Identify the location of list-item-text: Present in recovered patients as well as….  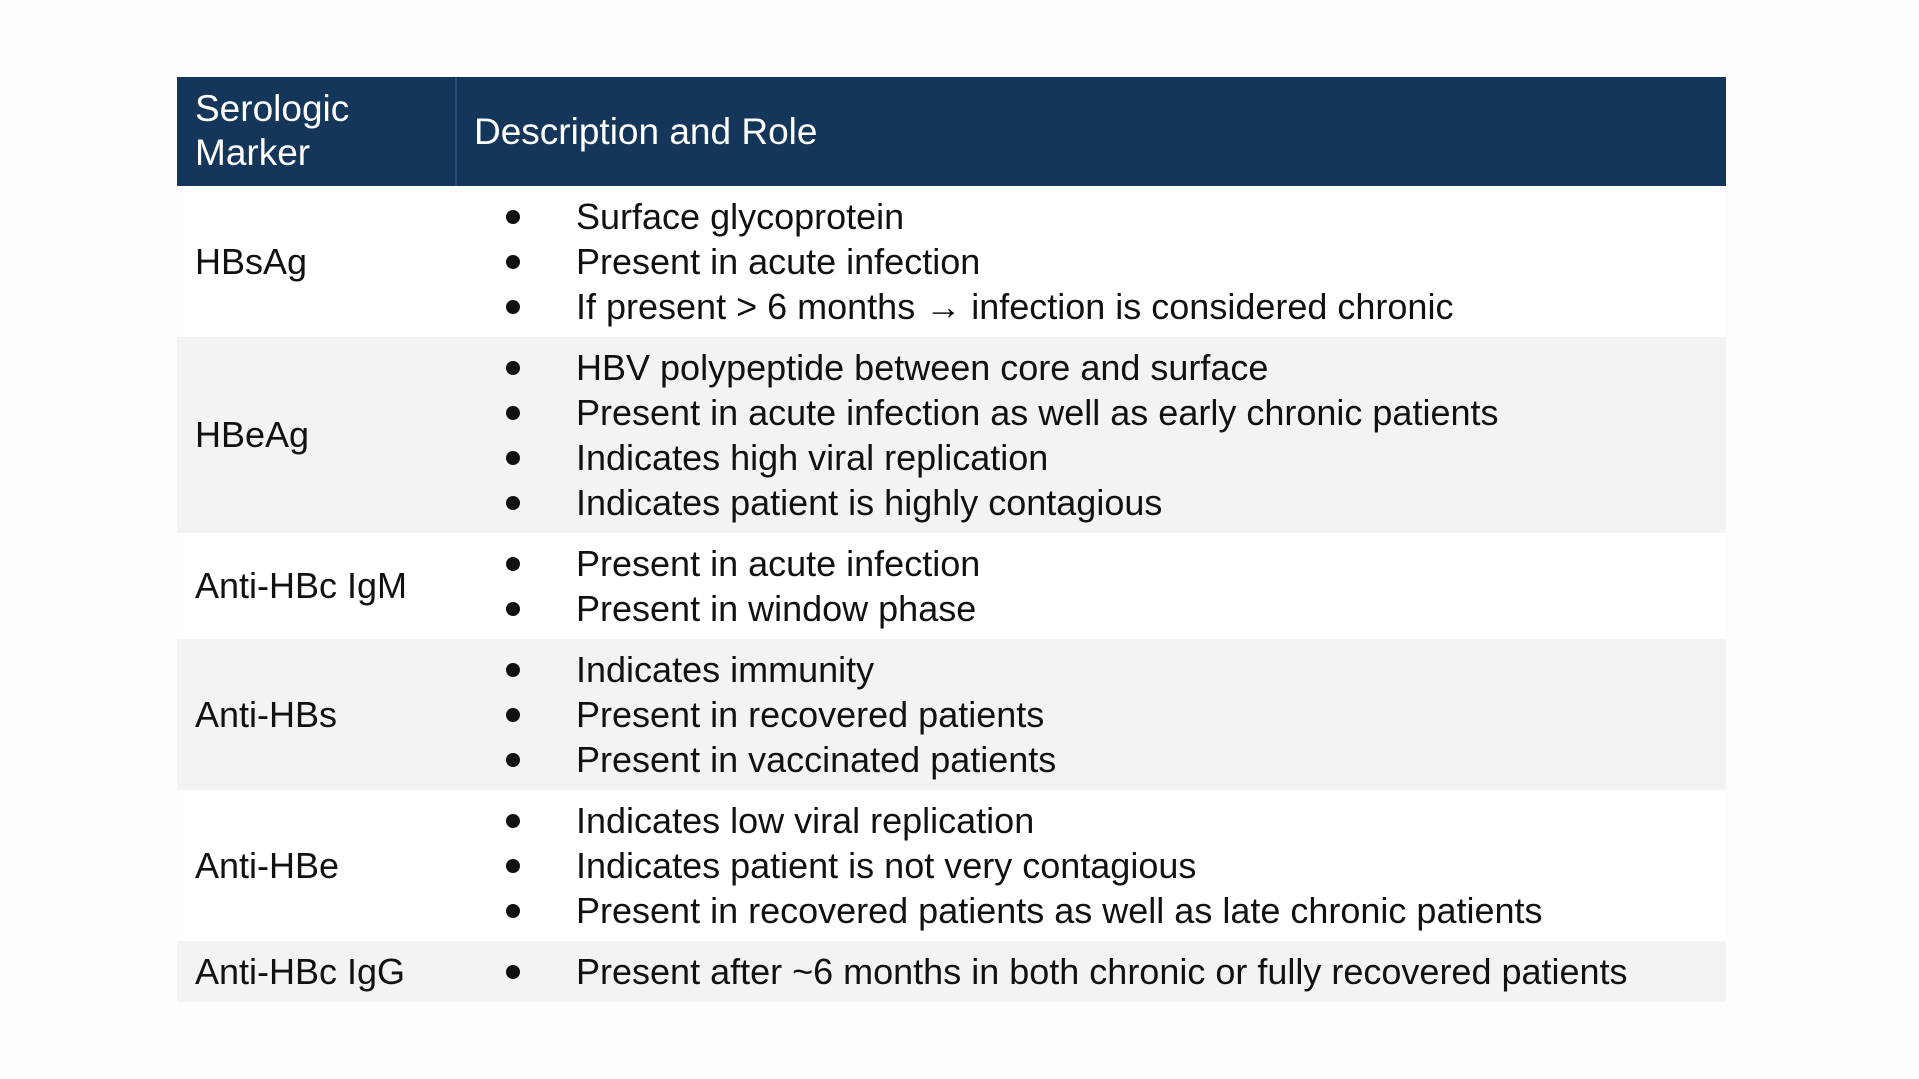
(1059, 910).